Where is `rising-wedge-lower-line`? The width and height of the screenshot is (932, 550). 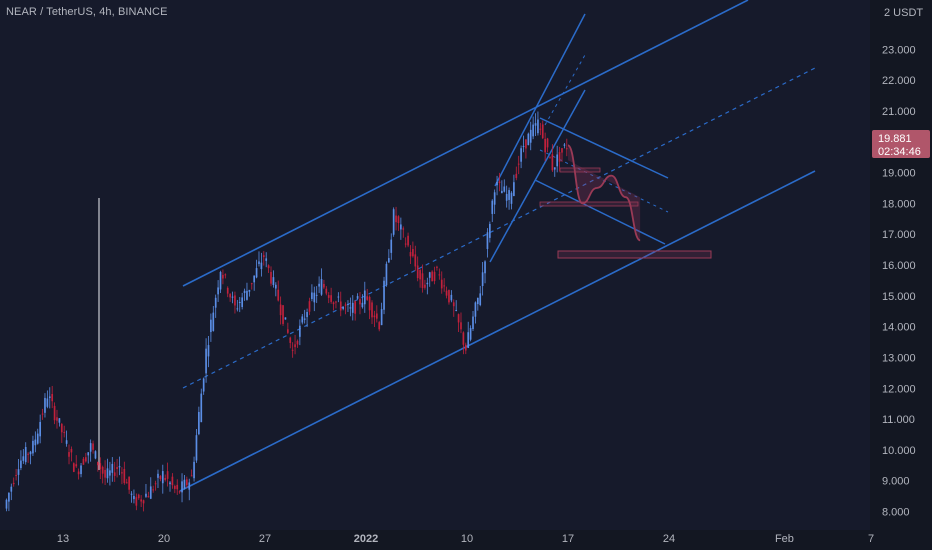
rising-wedge-lower-line is located at coordinates (537, 176).